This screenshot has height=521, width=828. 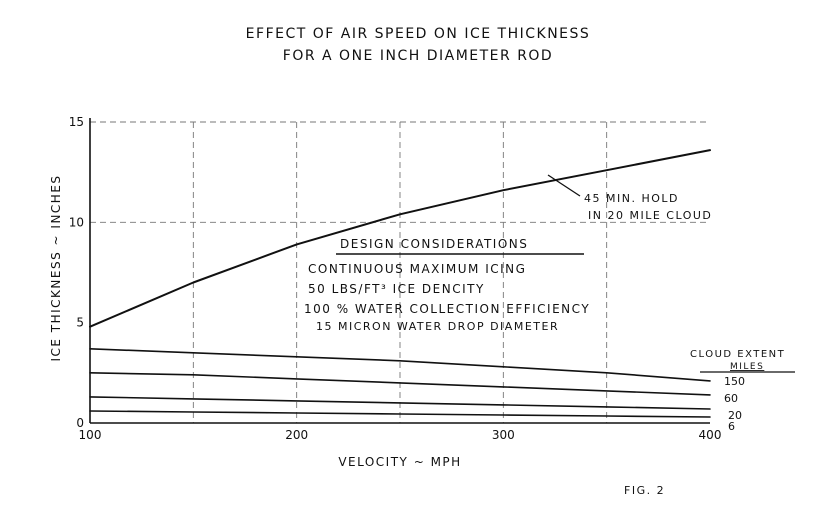 I want to click on design-item-3: 100 % WATER COLLECTION EFFICIENCY, so click(x=447, y=309).